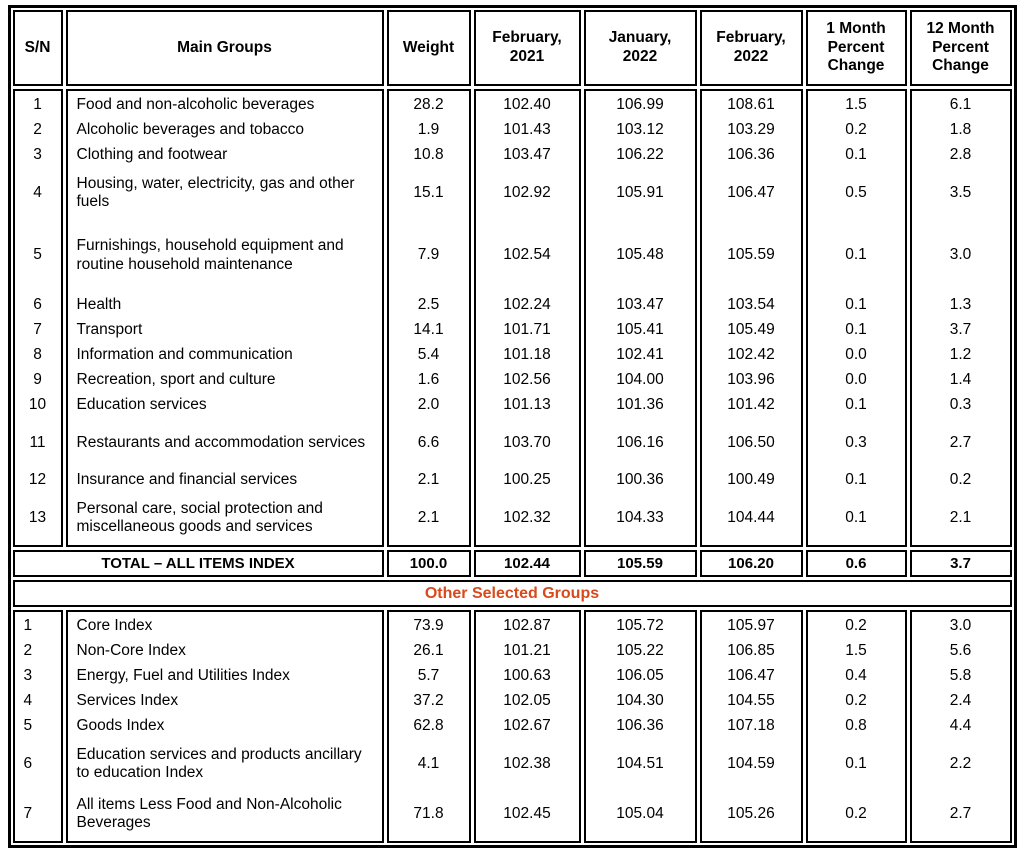 The image size is (1024, 853). Describe the element at coordinates (527, 155) in the screenshot. I see `cell-feb21: 103.47` at that location.